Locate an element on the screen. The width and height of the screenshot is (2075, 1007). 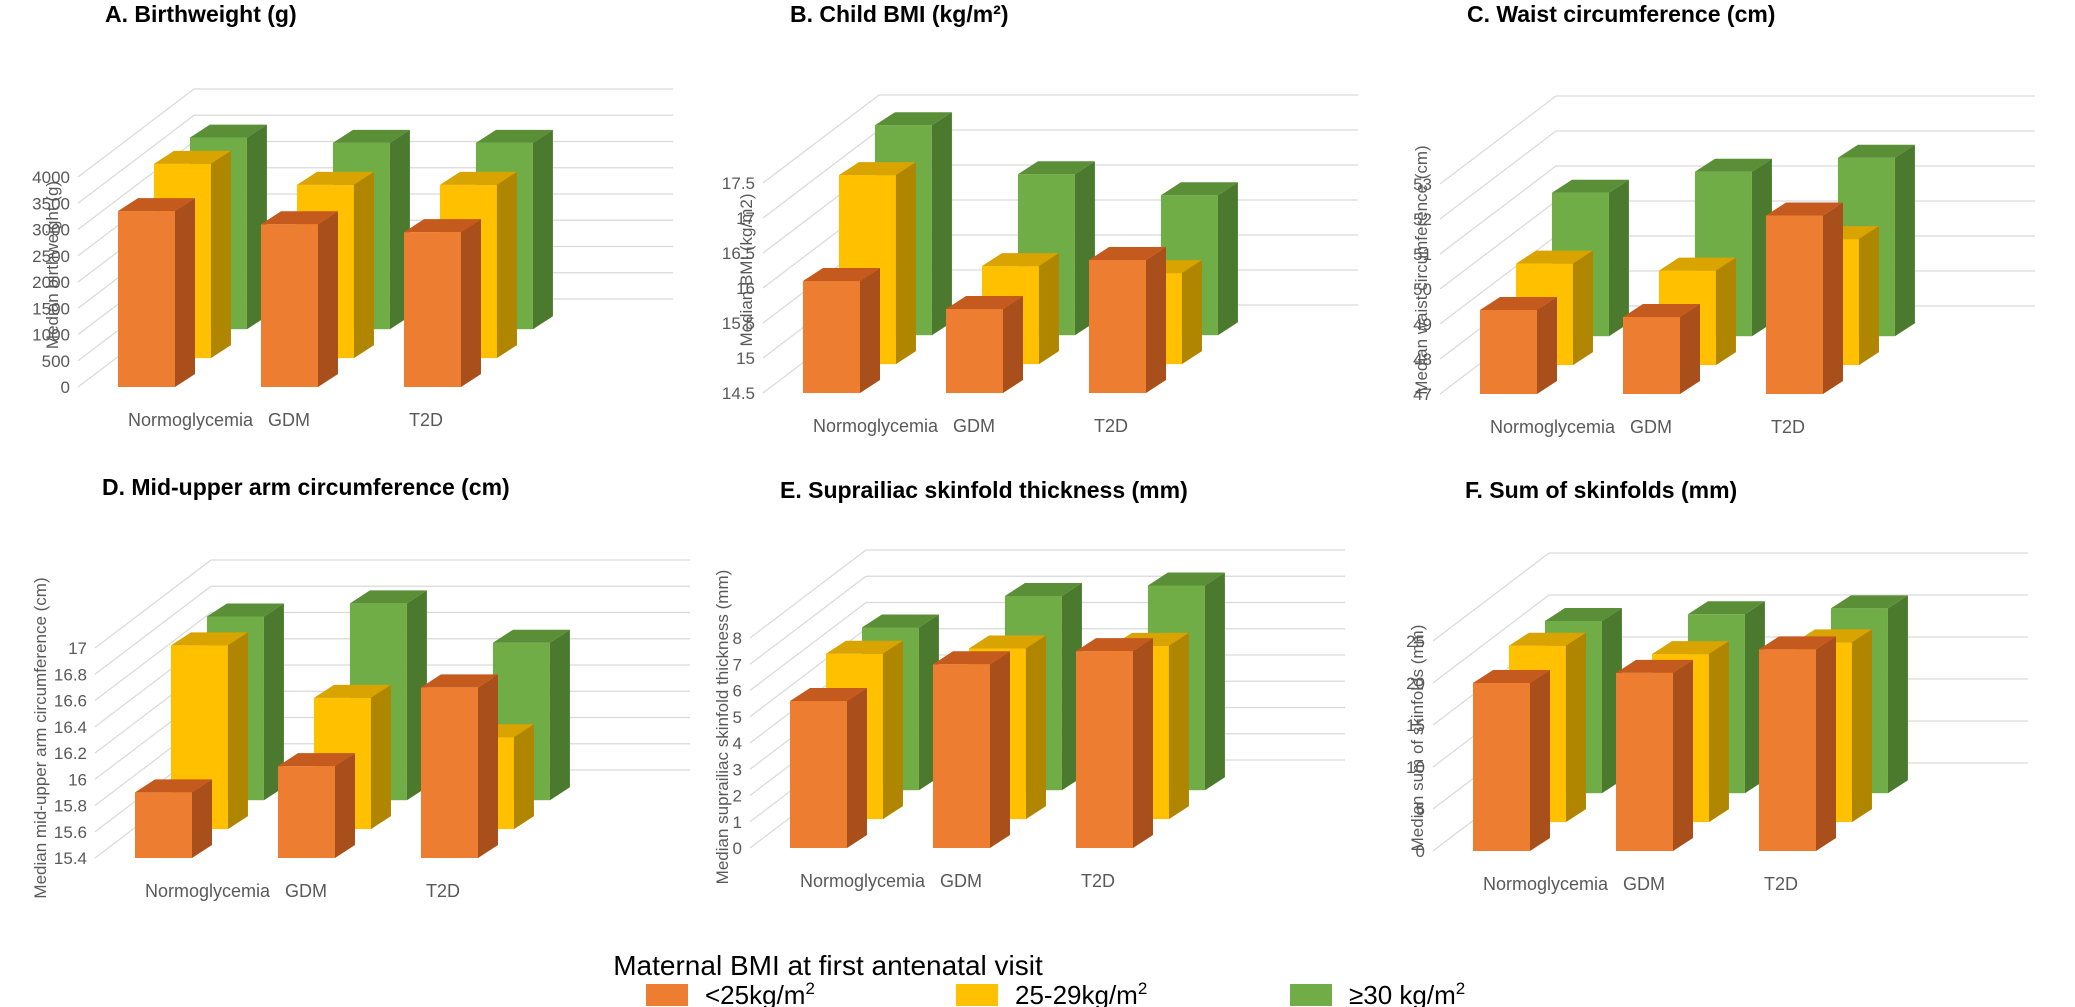
y-tick-label: 1500 is located at coordinates (51, 308).